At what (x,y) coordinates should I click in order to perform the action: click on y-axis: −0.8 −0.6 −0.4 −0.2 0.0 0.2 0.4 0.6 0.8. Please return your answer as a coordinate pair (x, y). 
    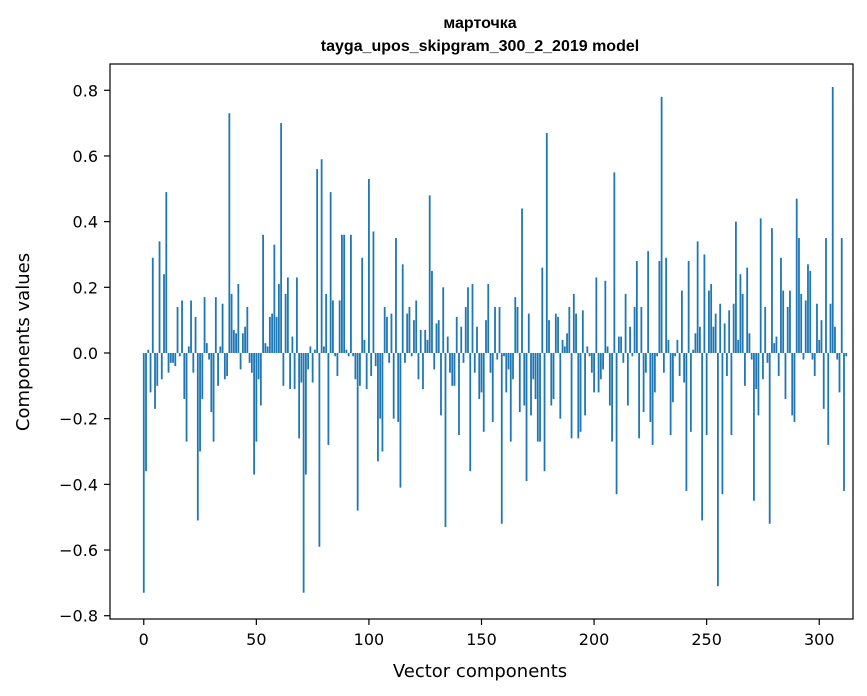
    Looking at the image, I should click on (84, 353).